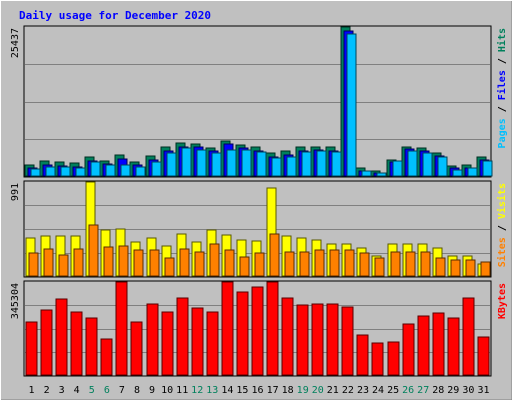 The height and width of the screenshot is (400, 512). What do you see at coordinates (137, 390) in the screenshot?
I see `x-tick-label: 8` at bounding box center [137, 390].